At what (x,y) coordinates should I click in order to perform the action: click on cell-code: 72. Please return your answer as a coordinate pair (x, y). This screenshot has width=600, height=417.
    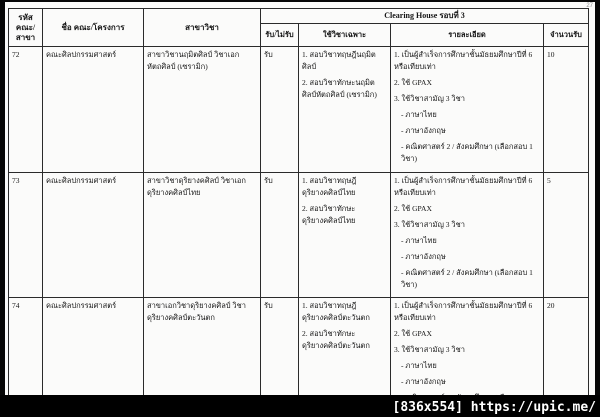
    Looking at the image, I should click on (25, 109).